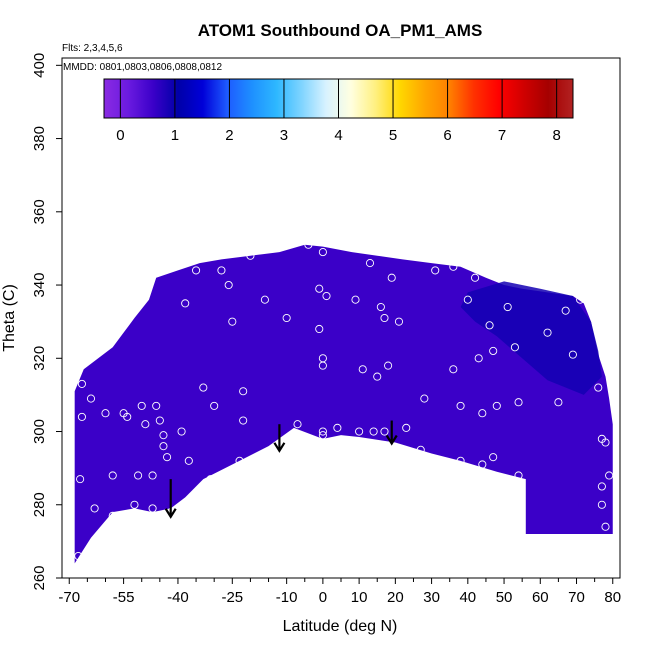 The image size is (650, 650). Describe the element at coordinates (287, 597) in the screenshot. I see `x-tick-label: -10` at that location.